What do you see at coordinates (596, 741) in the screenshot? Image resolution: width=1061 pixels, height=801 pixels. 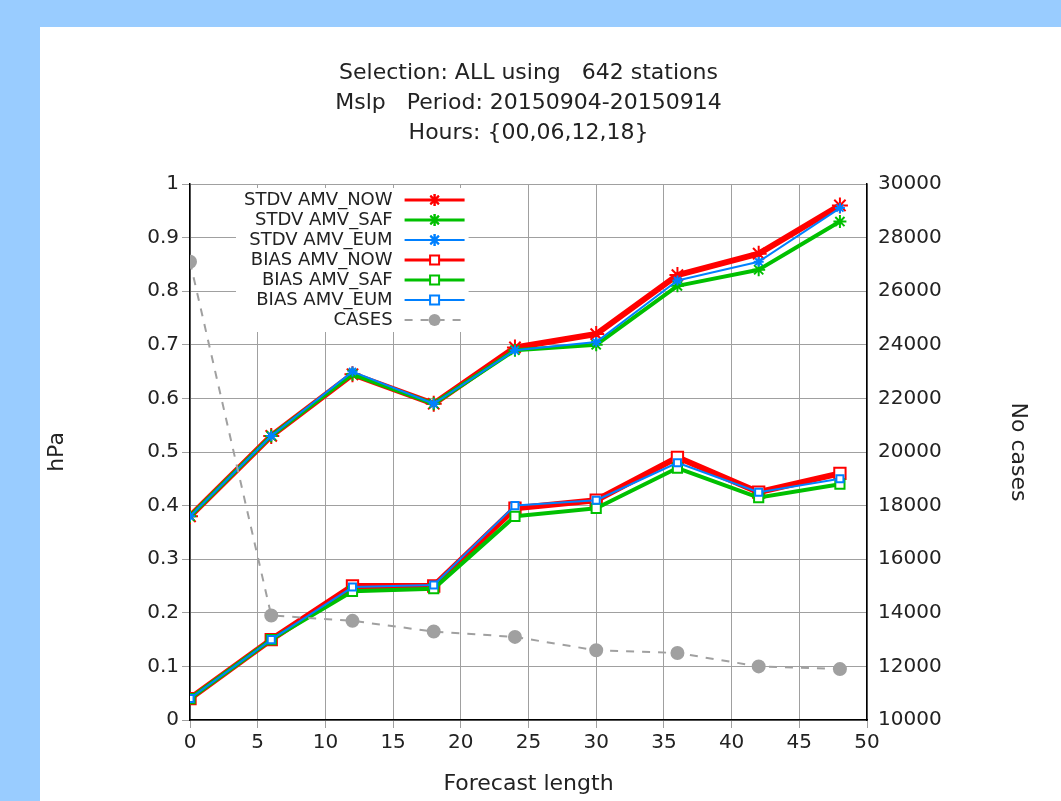 I see `x-tick-label: 30` at bounding box center [596, 741].